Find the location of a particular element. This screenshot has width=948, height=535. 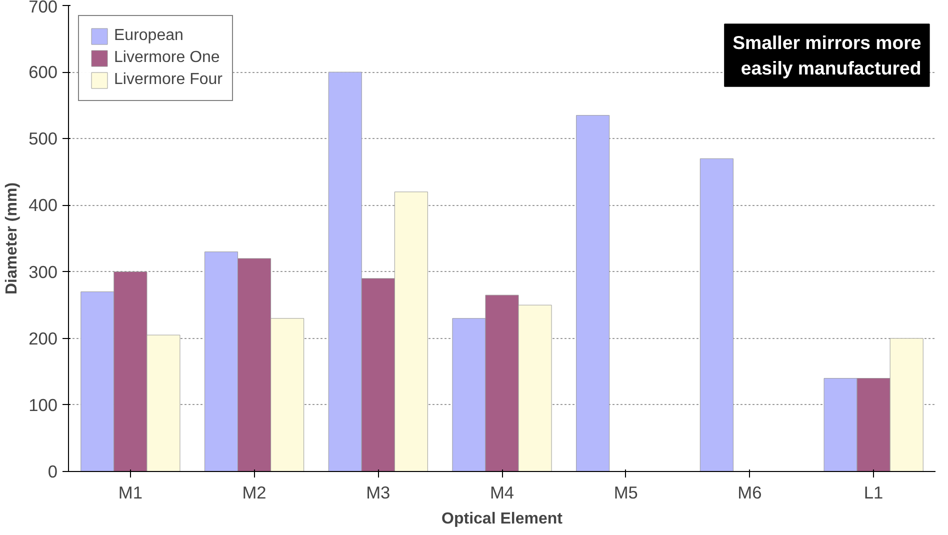

x-tick-label: M3 is located at coordinates (378, 492).